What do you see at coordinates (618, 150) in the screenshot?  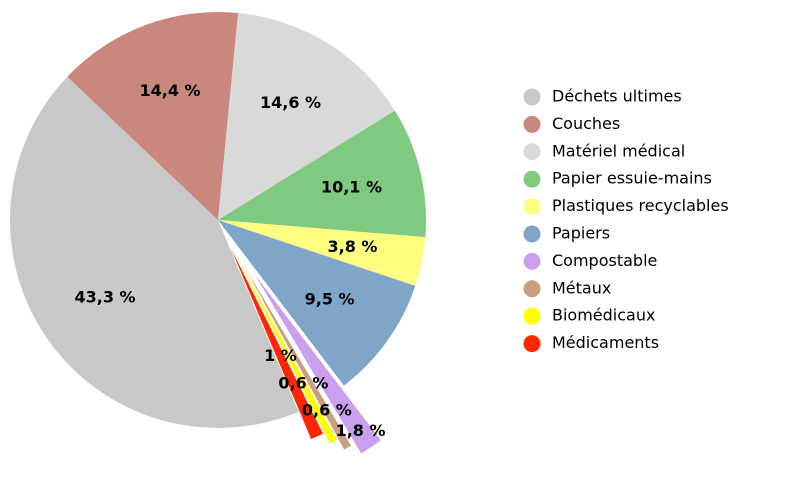 I see `legend-label: Matériel médical` at bounding box center [618, 150].